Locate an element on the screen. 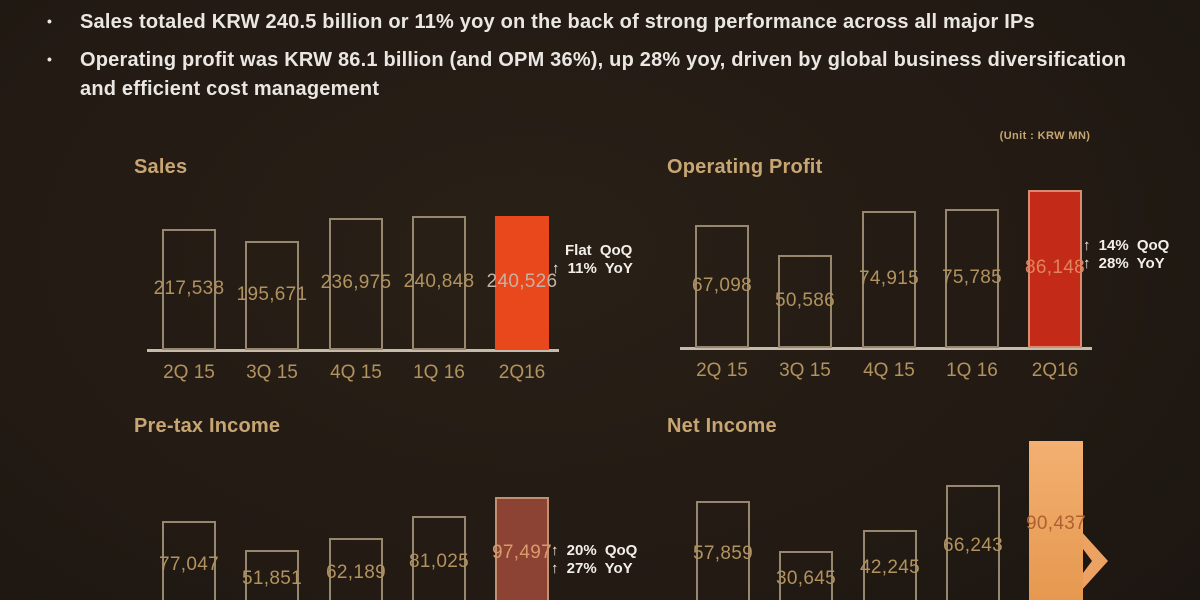 This screenshot has width=1200, height=600. bar-value: 86,148 is located at coordinates (1055, 267).